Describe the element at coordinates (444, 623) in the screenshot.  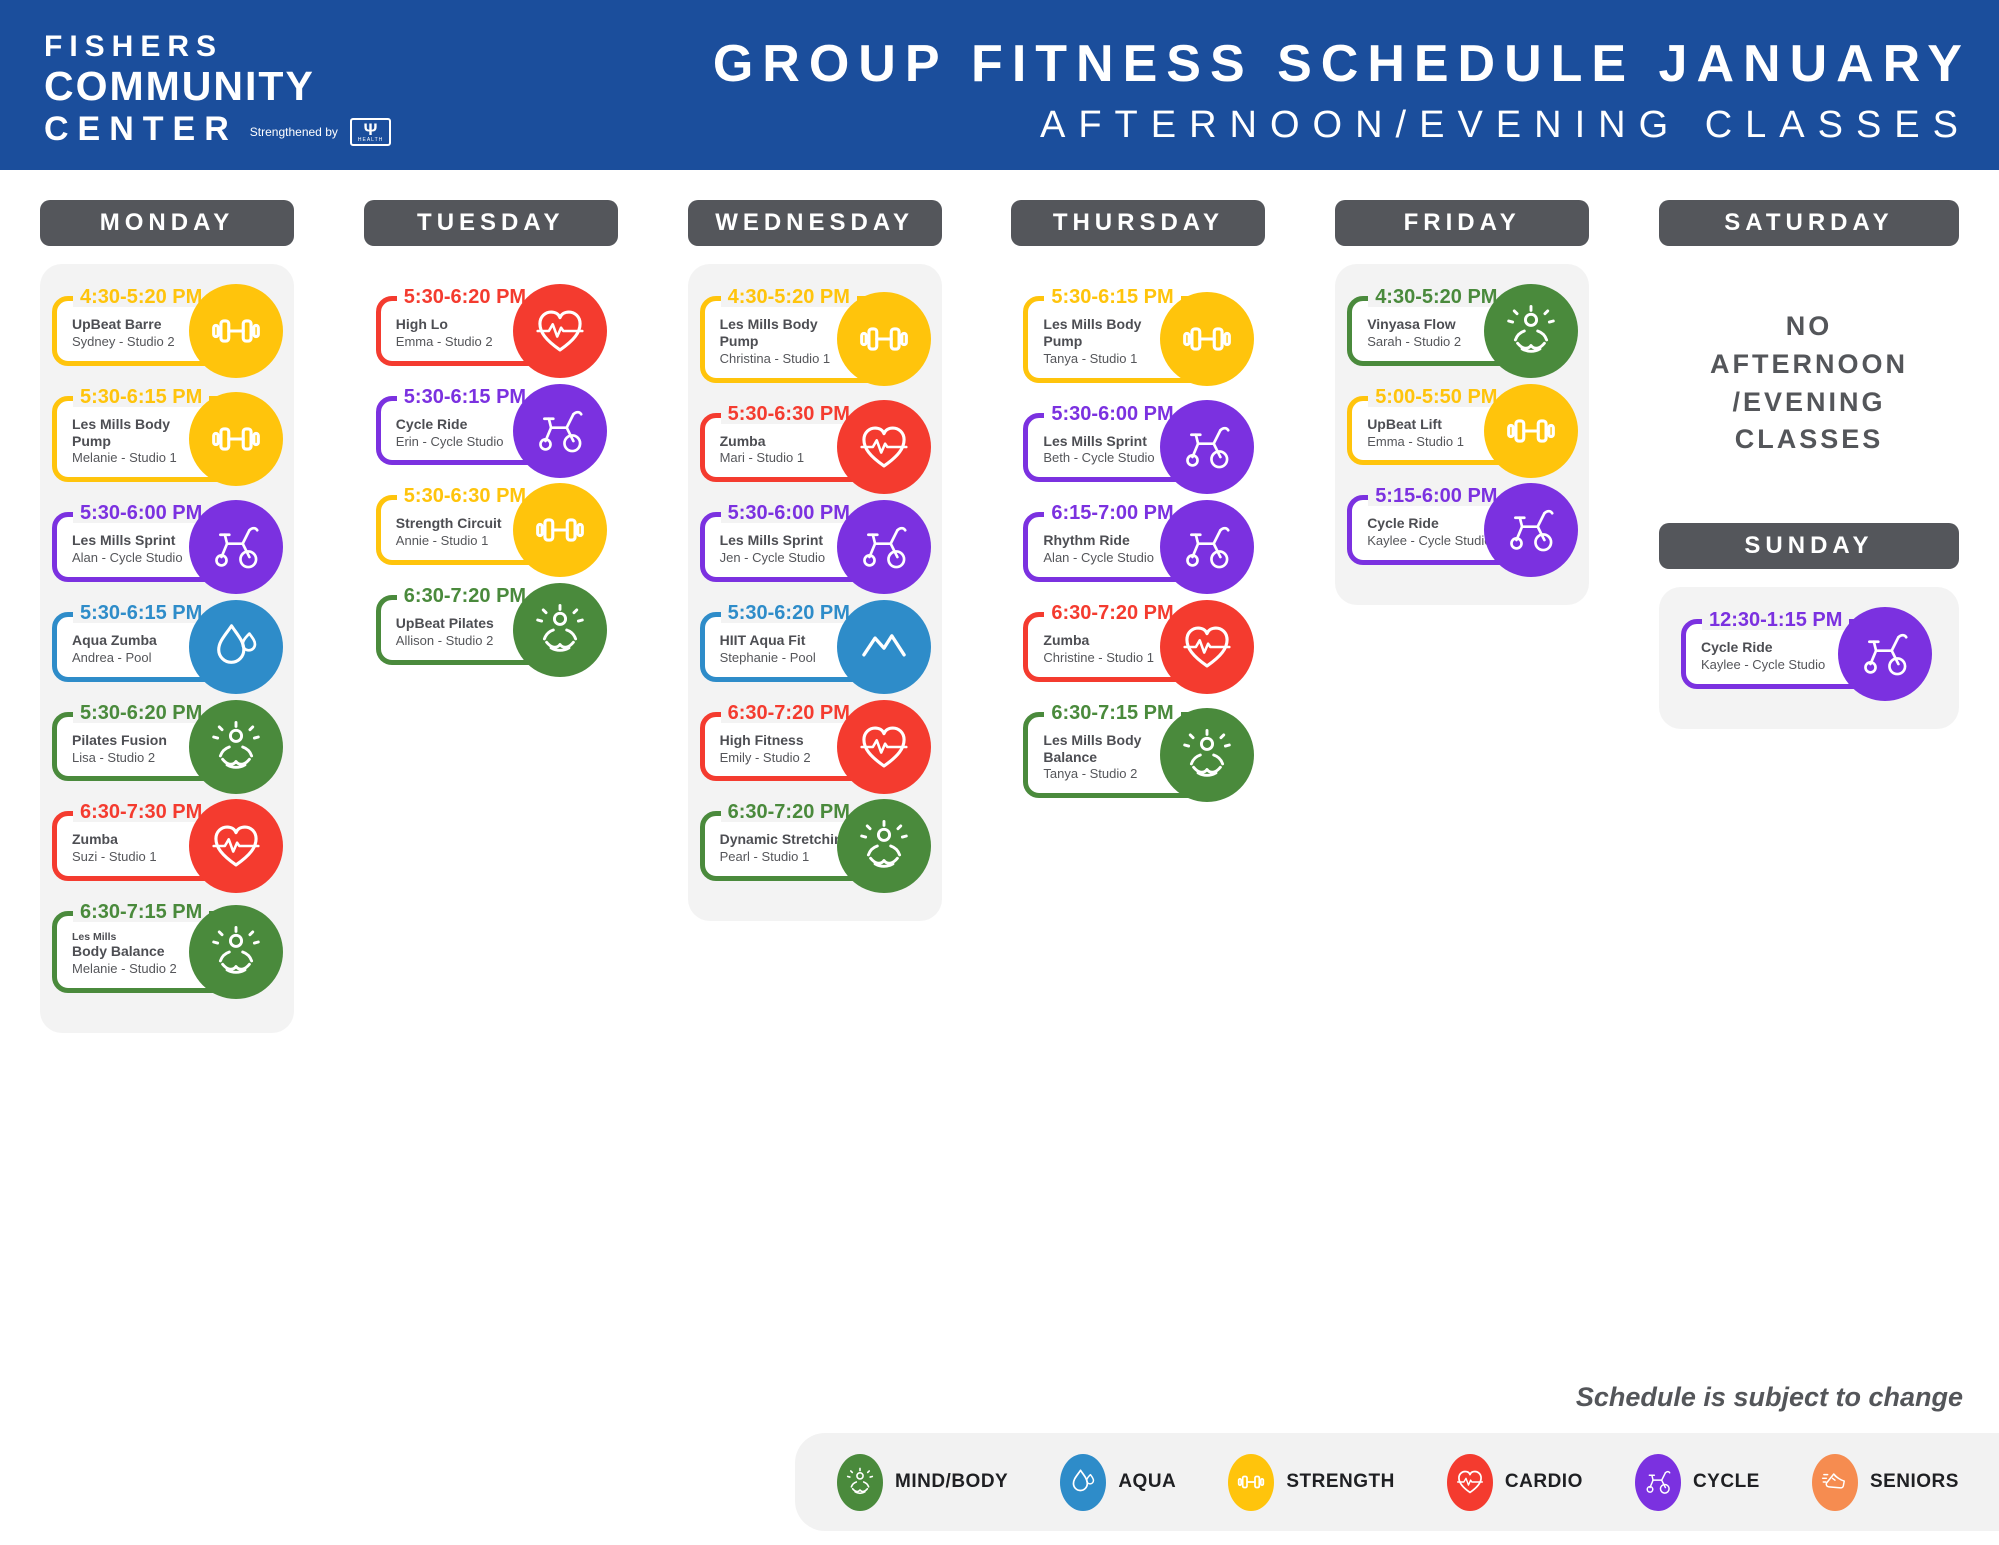
I see `class-name: UpBeat Pilates` at that location.